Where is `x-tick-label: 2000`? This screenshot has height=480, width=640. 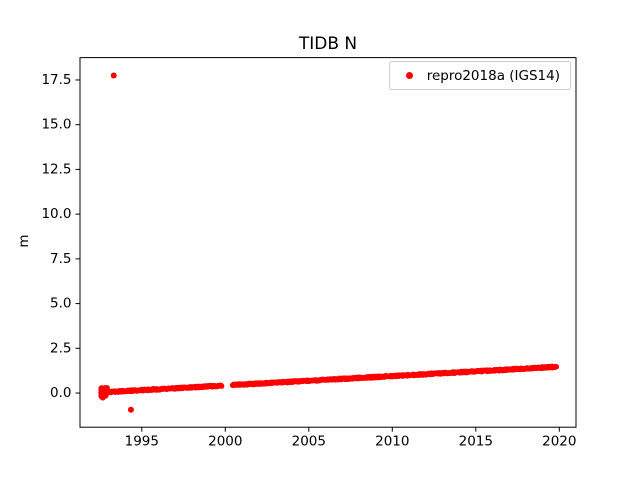
x-tick-label: 2000 is located at coordinates (225, 441).